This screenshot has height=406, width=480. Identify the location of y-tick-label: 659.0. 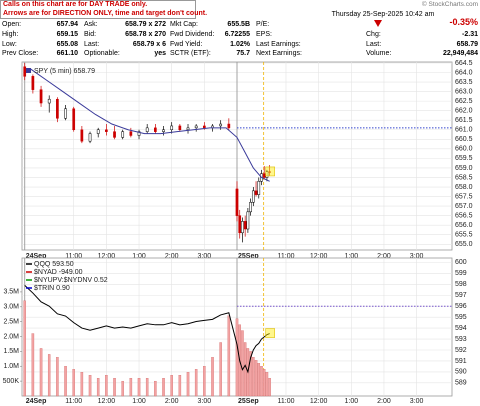
(464, 168).